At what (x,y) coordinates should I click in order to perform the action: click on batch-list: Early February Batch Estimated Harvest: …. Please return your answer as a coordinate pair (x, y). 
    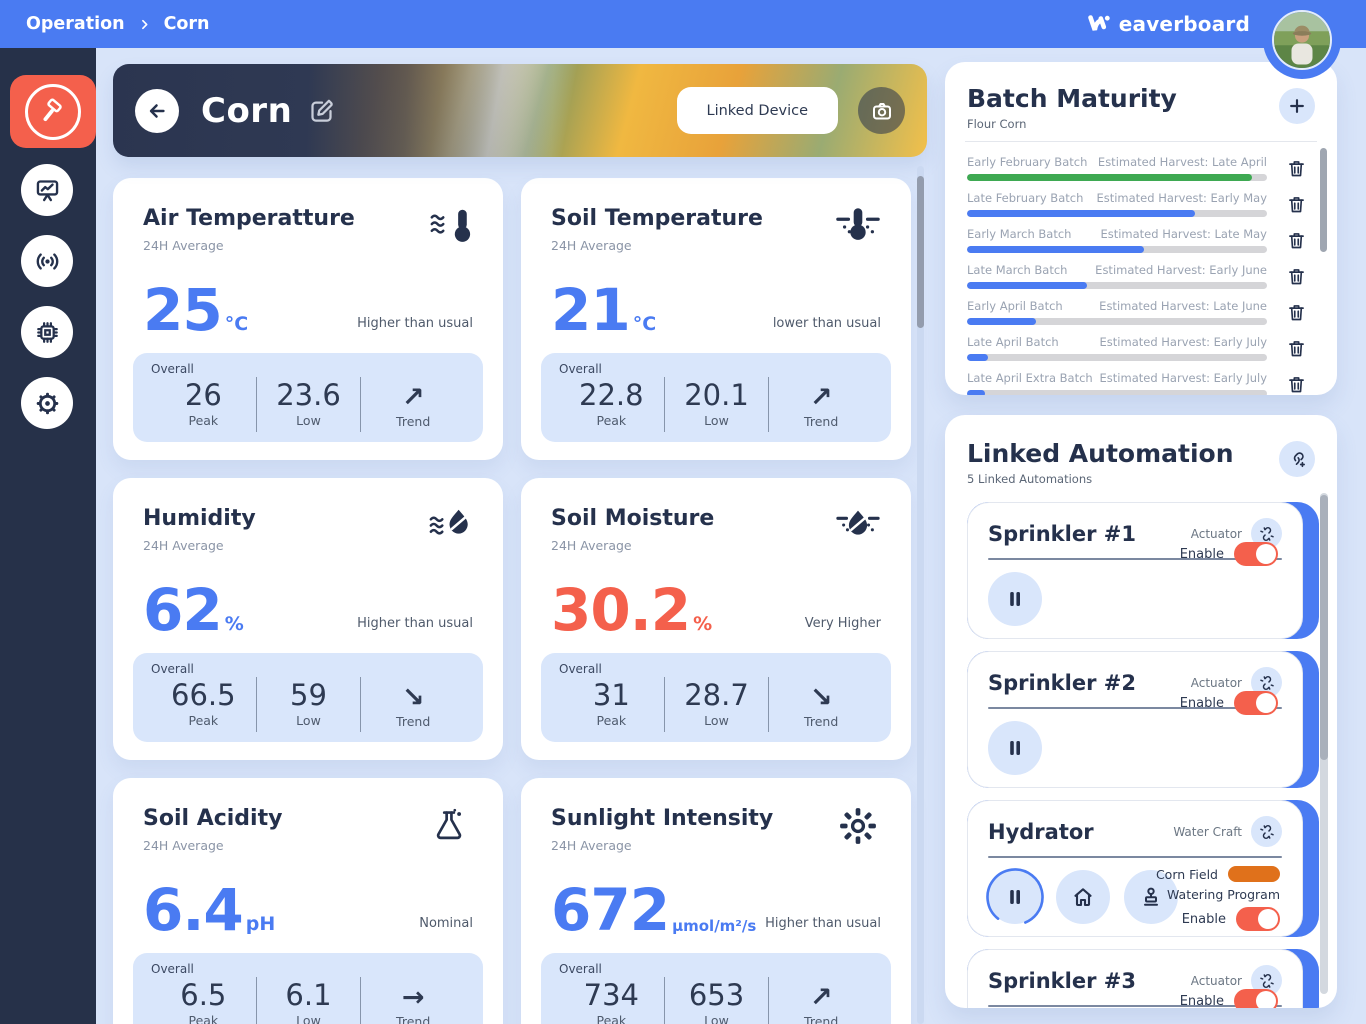
    Looking at the image, I should click on (1141, 272).